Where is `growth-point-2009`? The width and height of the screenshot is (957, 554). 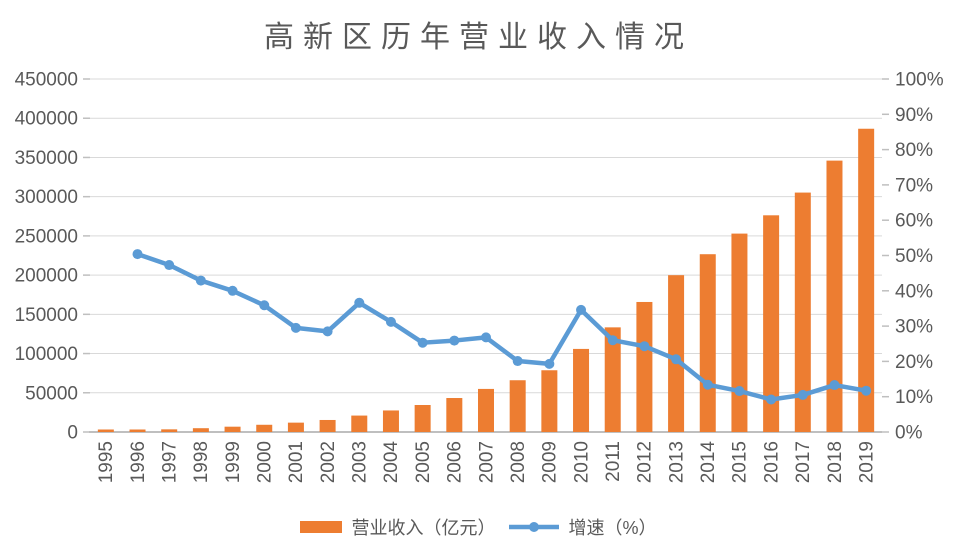 growth-point-2009 is located at coordinates (549, 363).